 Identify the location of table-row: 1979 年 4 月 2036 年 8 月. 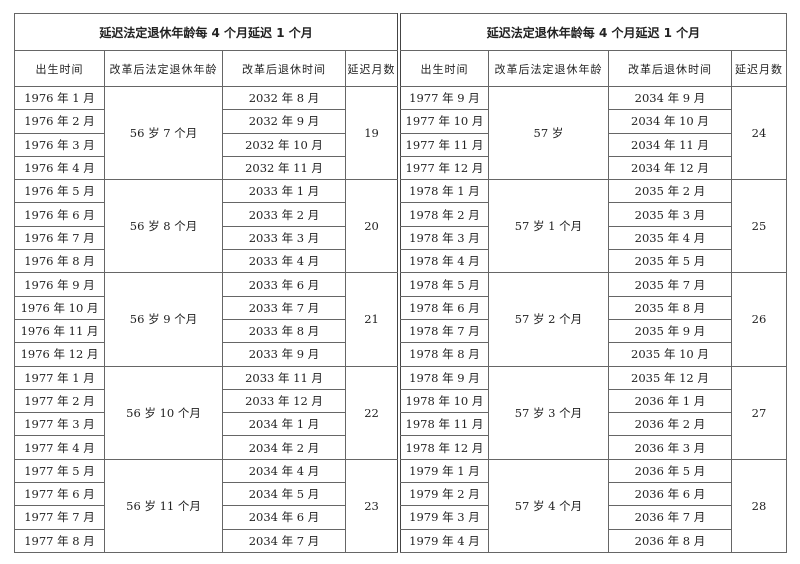
(592, 540).